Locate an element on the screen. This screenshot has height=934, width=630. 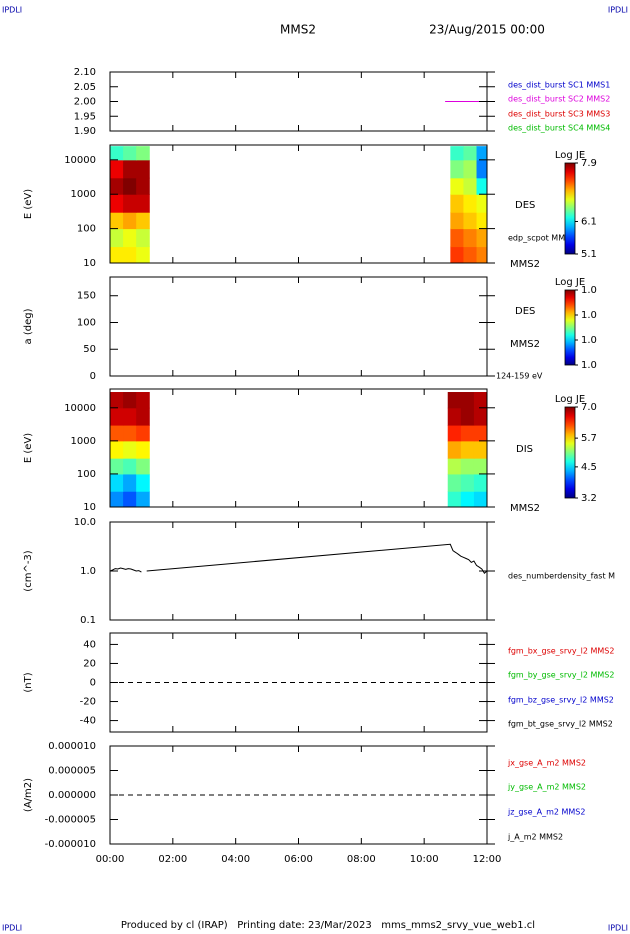
y-axis-label: E (eV) is located at coordinates (28, 204).